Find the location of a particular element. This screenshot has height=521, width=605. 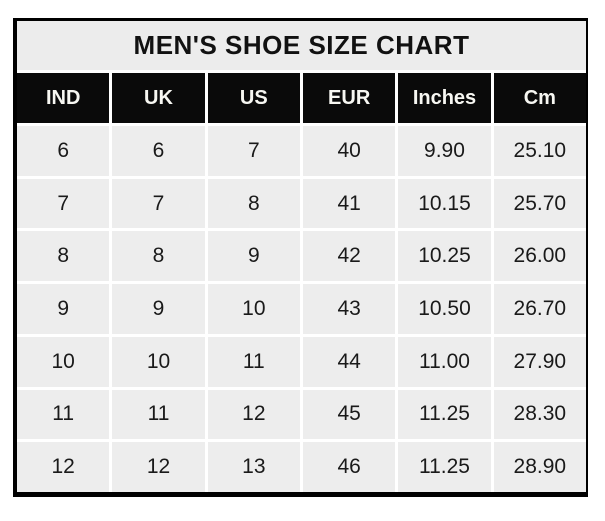

column-header-ind: IND is located at coordinates (63, 98).